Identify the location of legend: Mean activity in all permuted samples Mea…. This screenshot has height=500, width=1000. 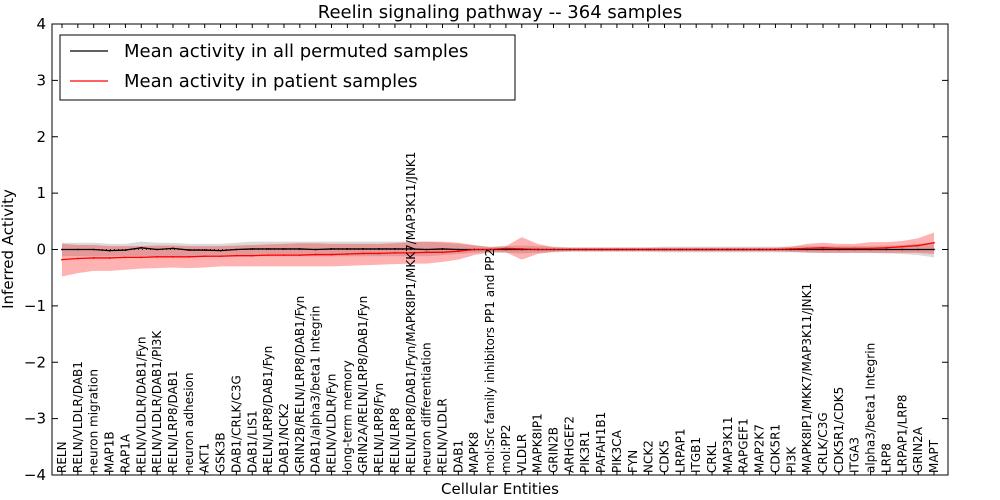
(287, 67).